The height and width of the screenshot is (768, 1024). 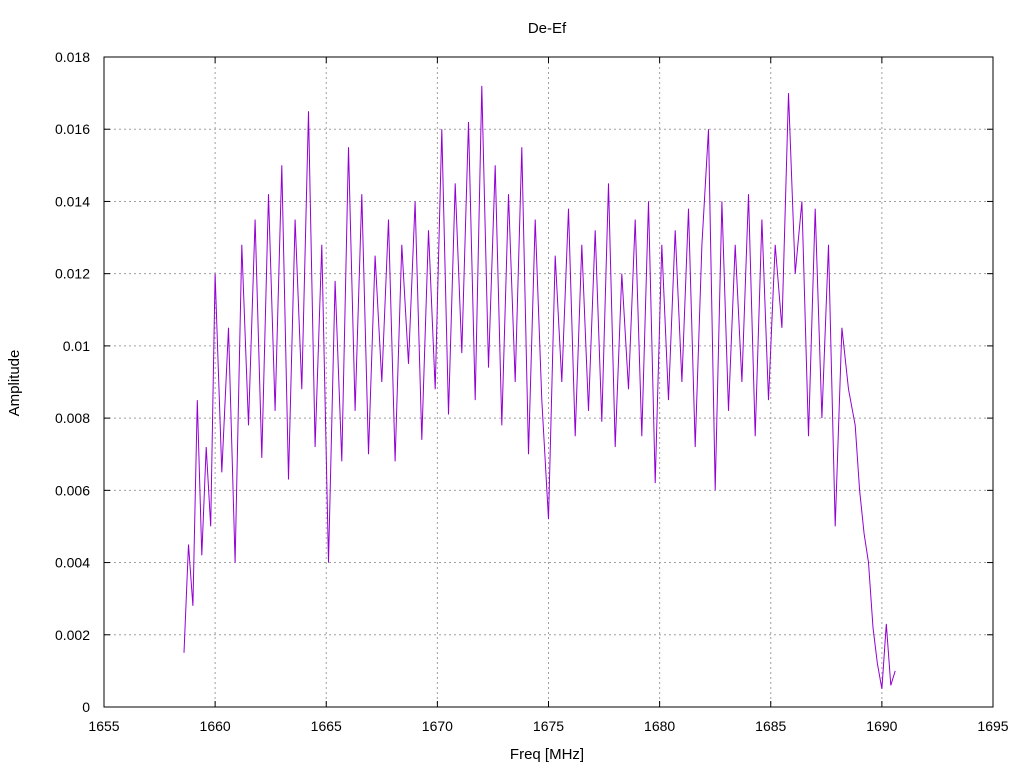 I want to click on y-tick-label: 0.012, so click(x=72, y=274).